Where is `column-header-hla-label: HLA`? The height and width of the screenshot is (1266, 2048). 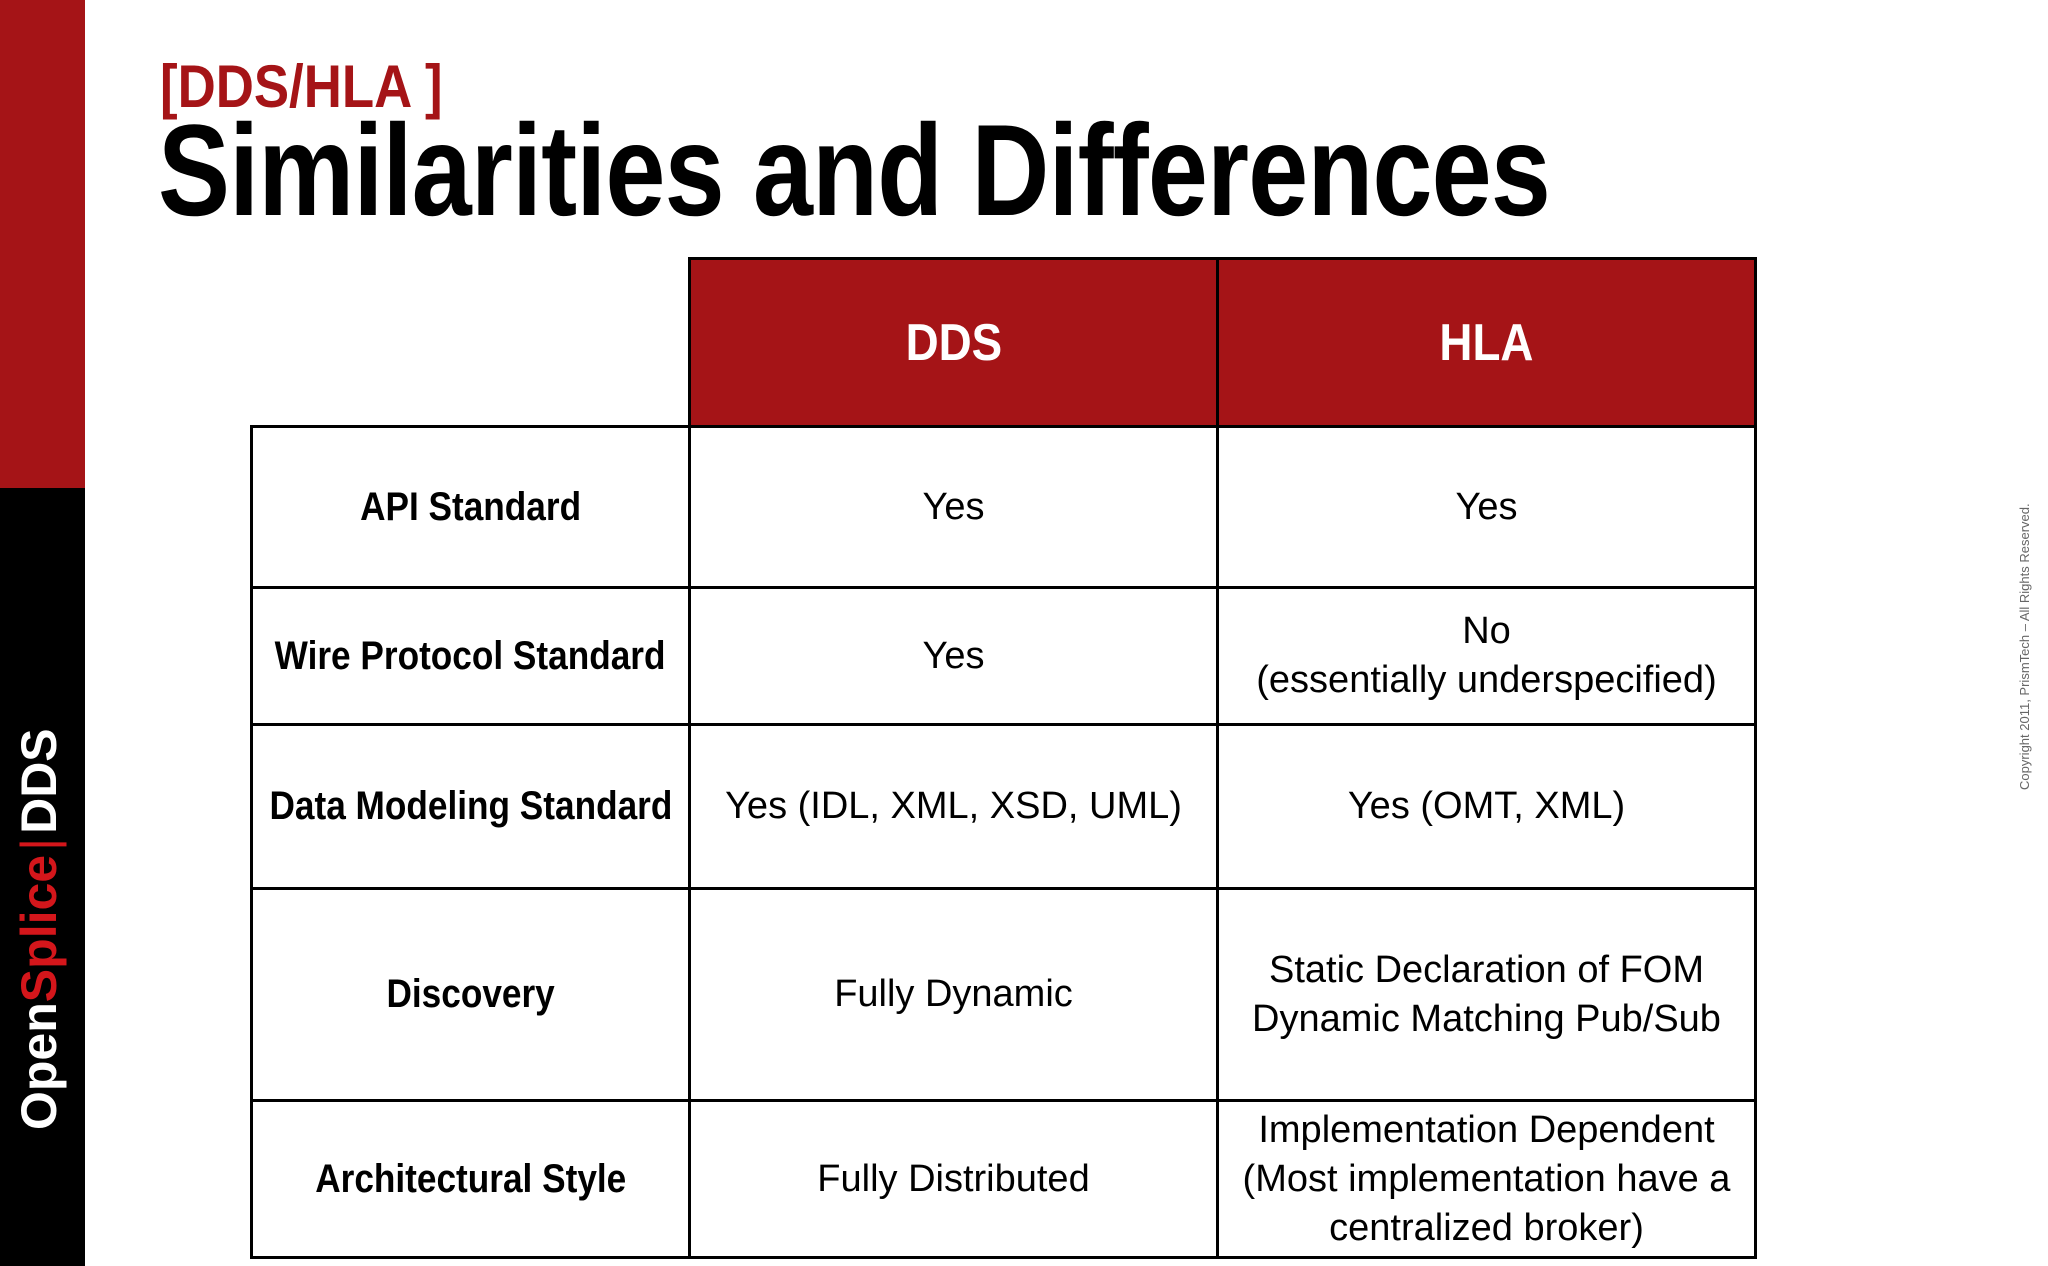 column-header-hla-label: HLA is located at coordinates (1486, 342).